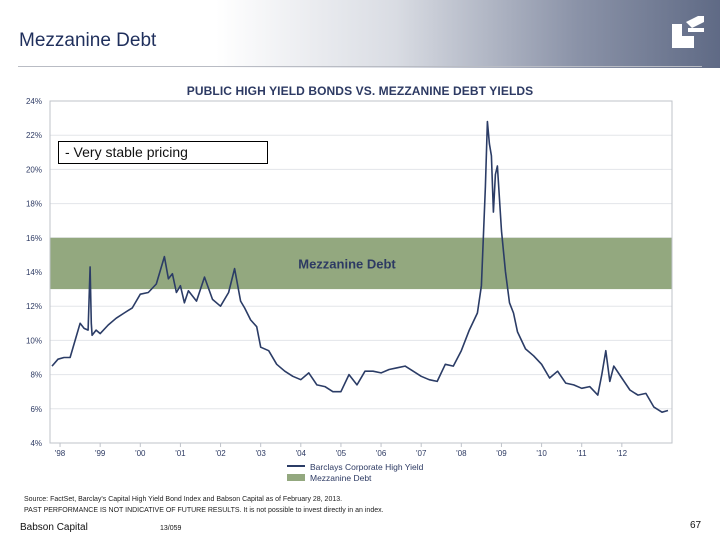 The height and width of the screenshot is (540, 720). What do you see at coordinates (36, 443) in the screenshot?
I see `y-tick-label: 4%` at bounding box center [36, 443].